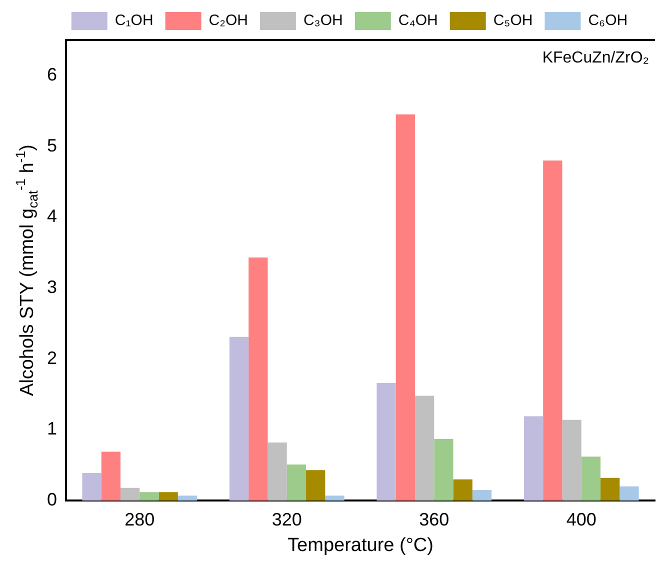 The width and height of the screenshot is (659, 565). Describe the element at coordinates (434, 519) in the screenshot. I see `x-tick-label: 360` at that location.